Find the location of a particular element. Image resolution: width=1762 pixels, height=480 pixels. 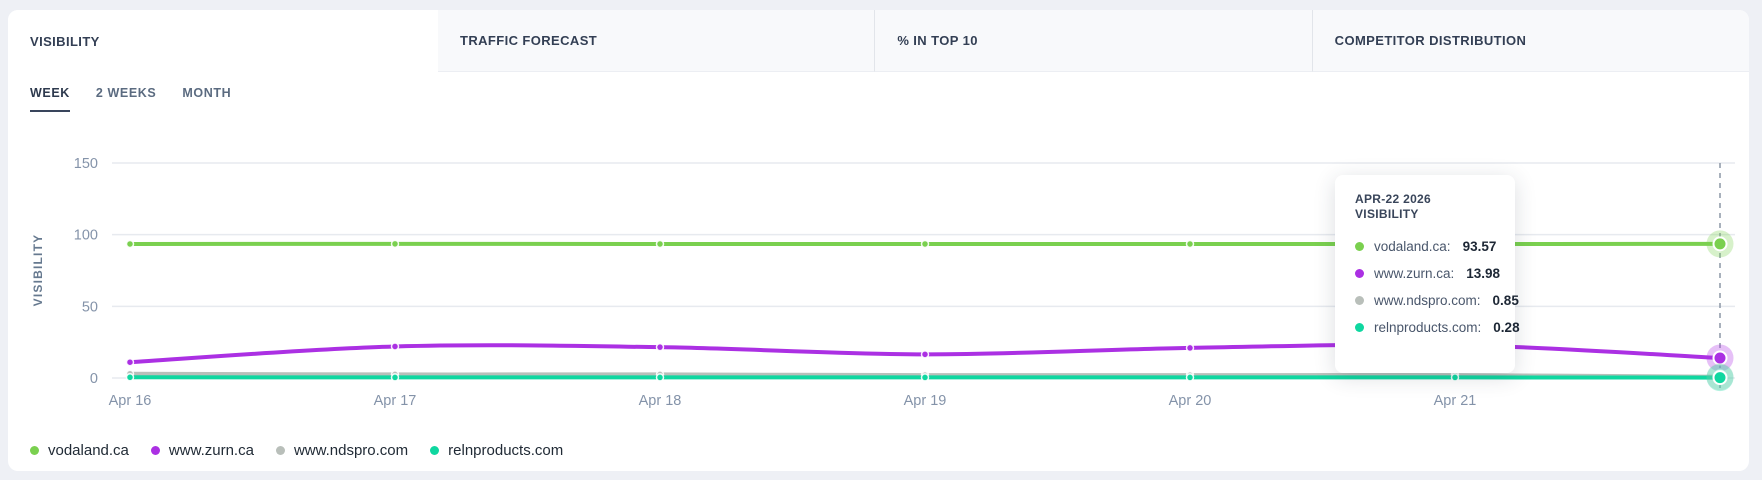

tab-traffic-forecast: TRAFFIC FORECAST is located at coordinates (656, 41).